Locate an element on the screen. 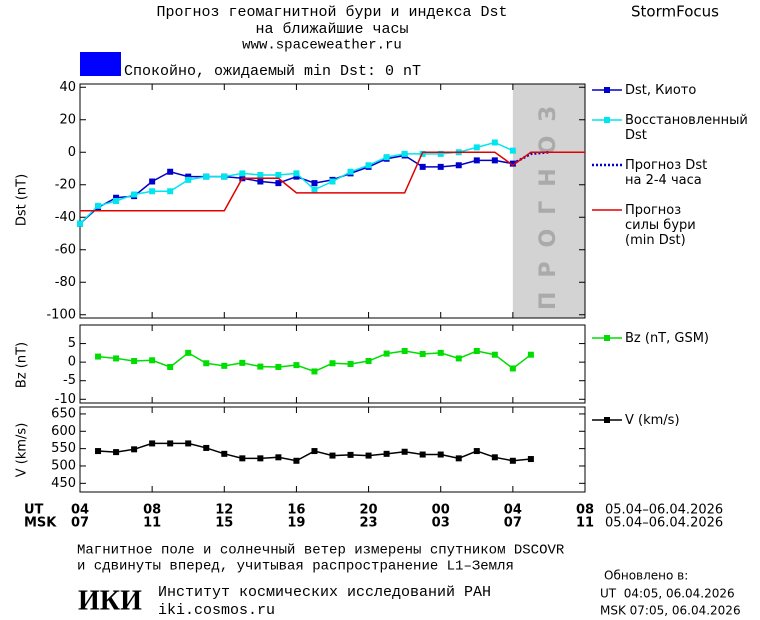 The height and width of the screenshot is (620, 760). legend-label: Прогноз силы бури (min Dst) is located at coordinates (660, 225).